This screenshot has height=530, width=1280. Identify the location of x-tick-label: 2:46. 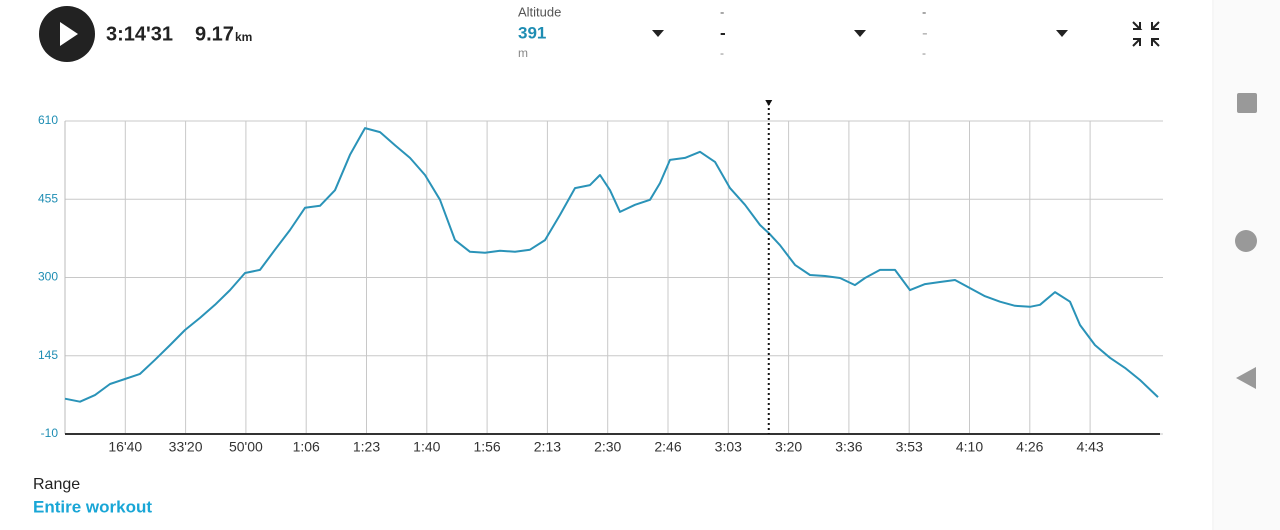
(667, 447).